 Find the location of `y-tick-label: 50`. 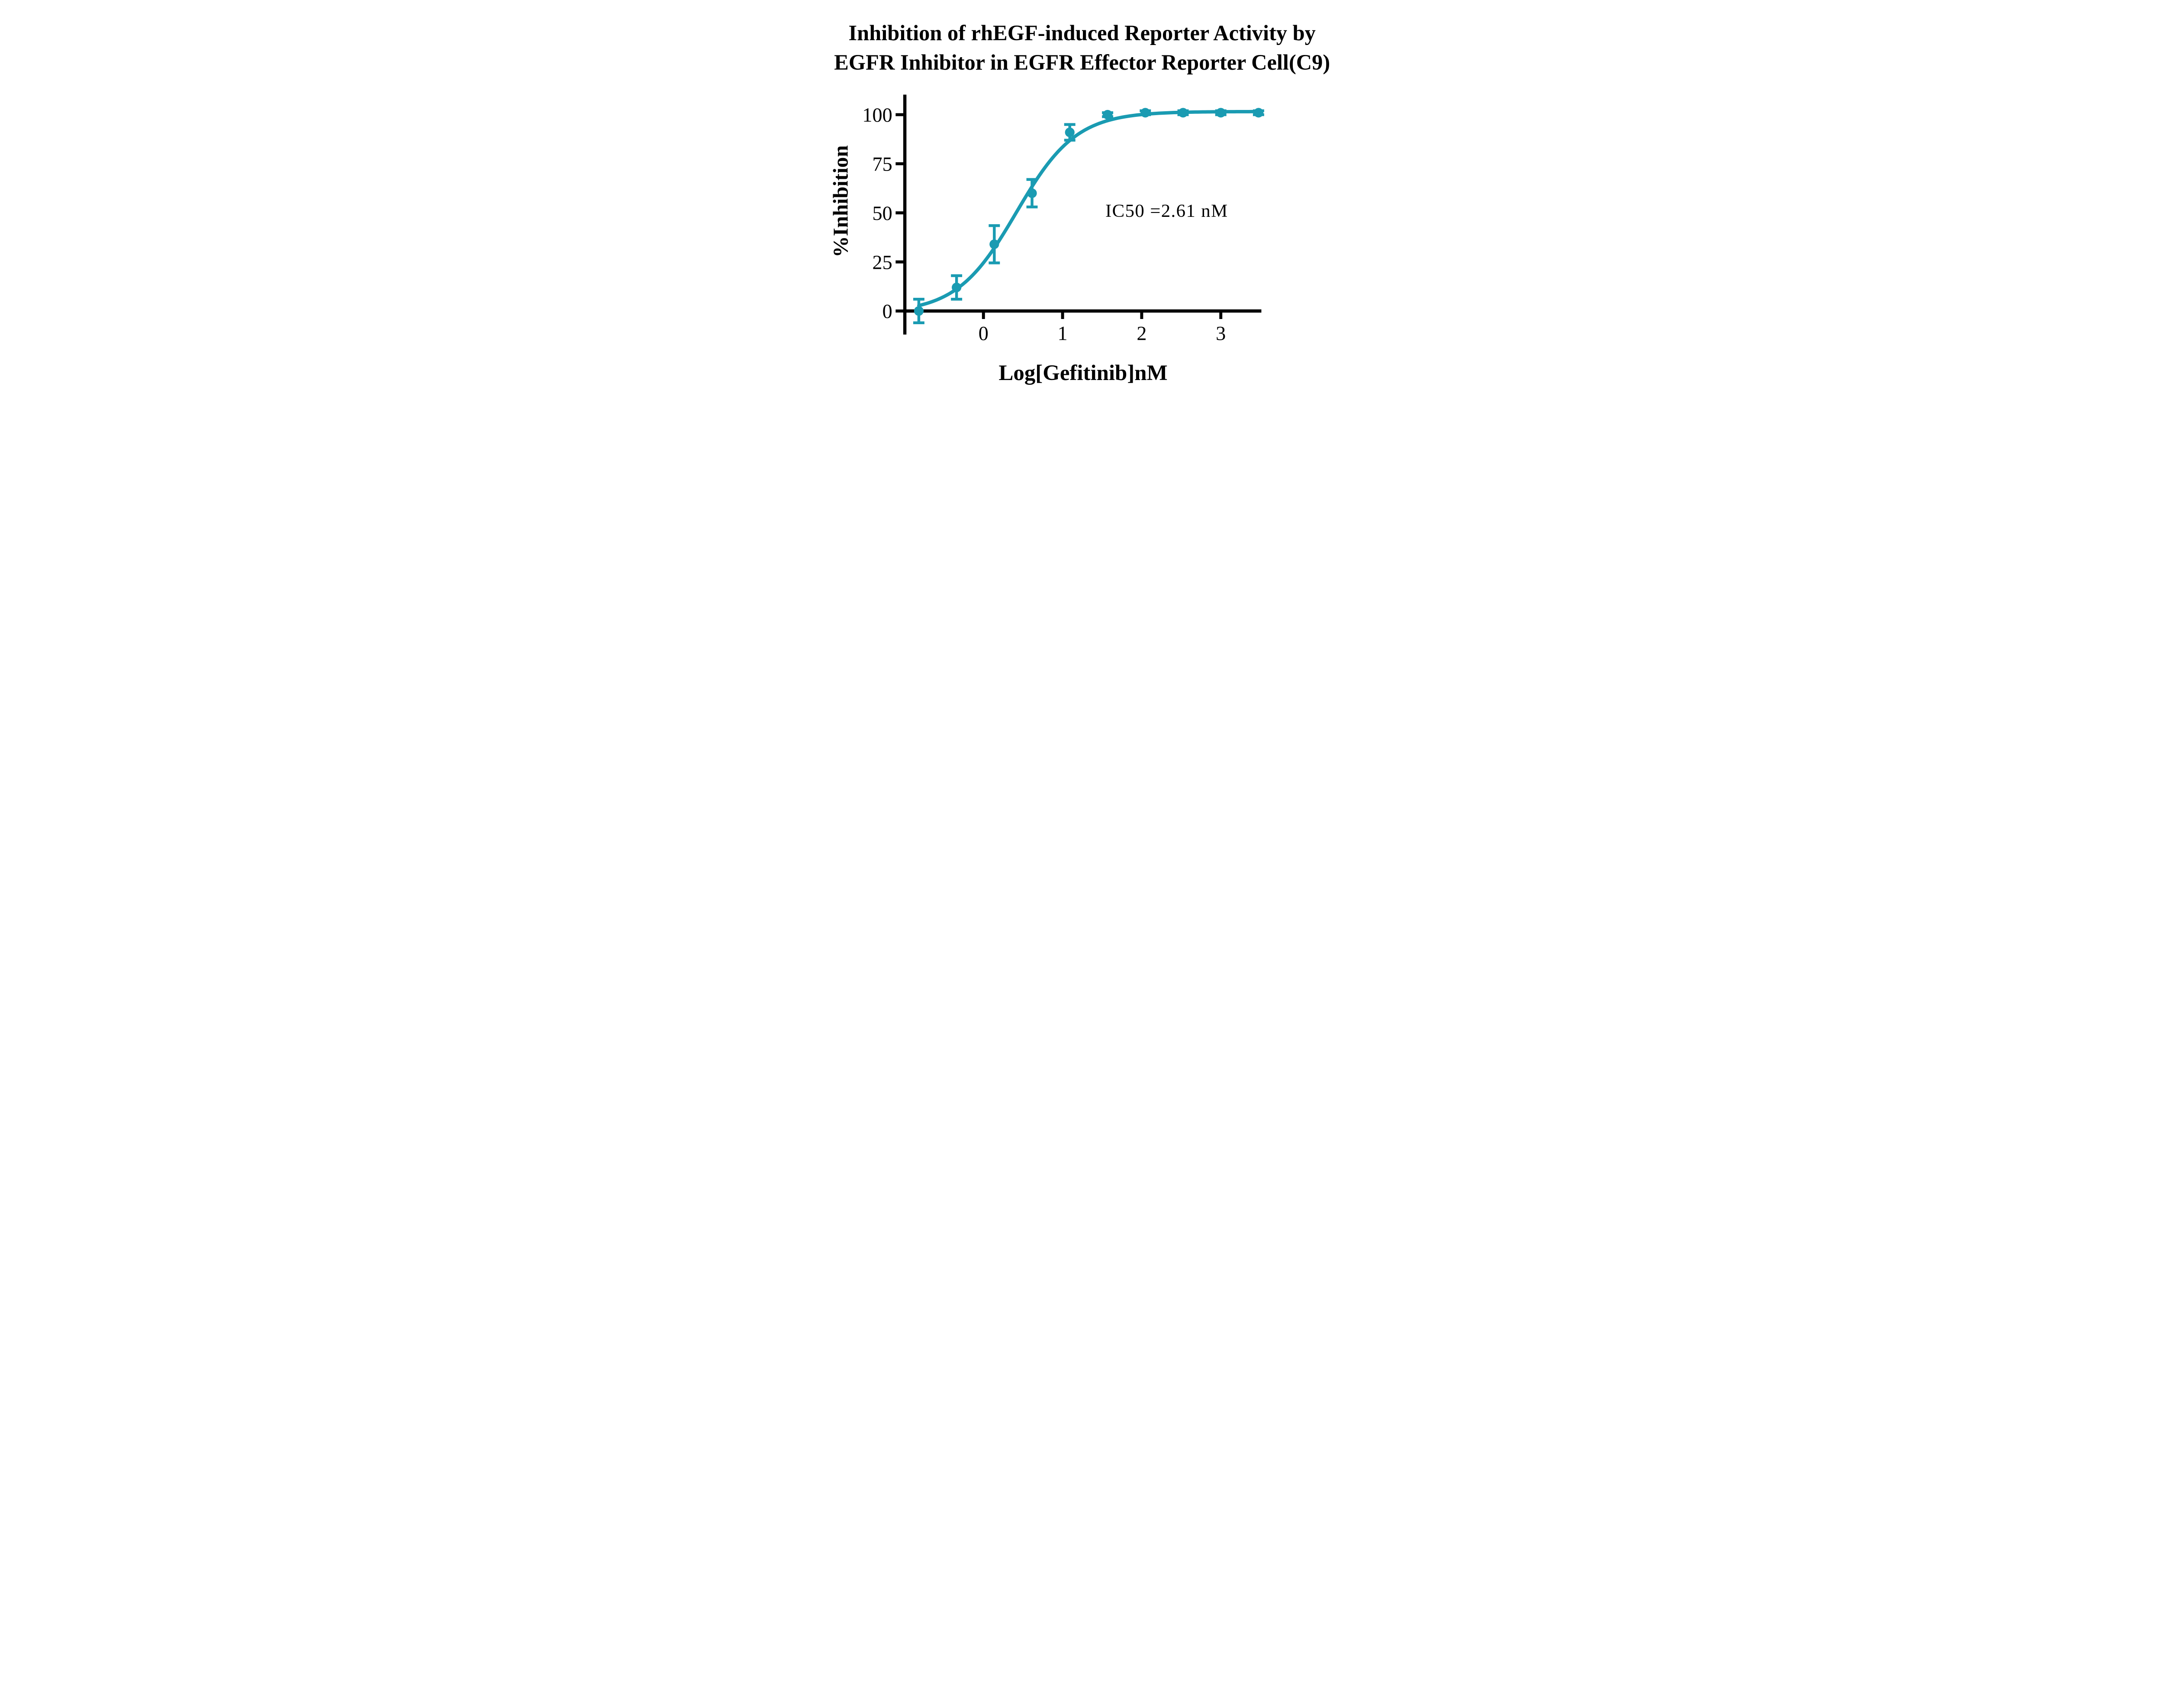

y-tick-label: 50 is located at coordinates (882, 214).